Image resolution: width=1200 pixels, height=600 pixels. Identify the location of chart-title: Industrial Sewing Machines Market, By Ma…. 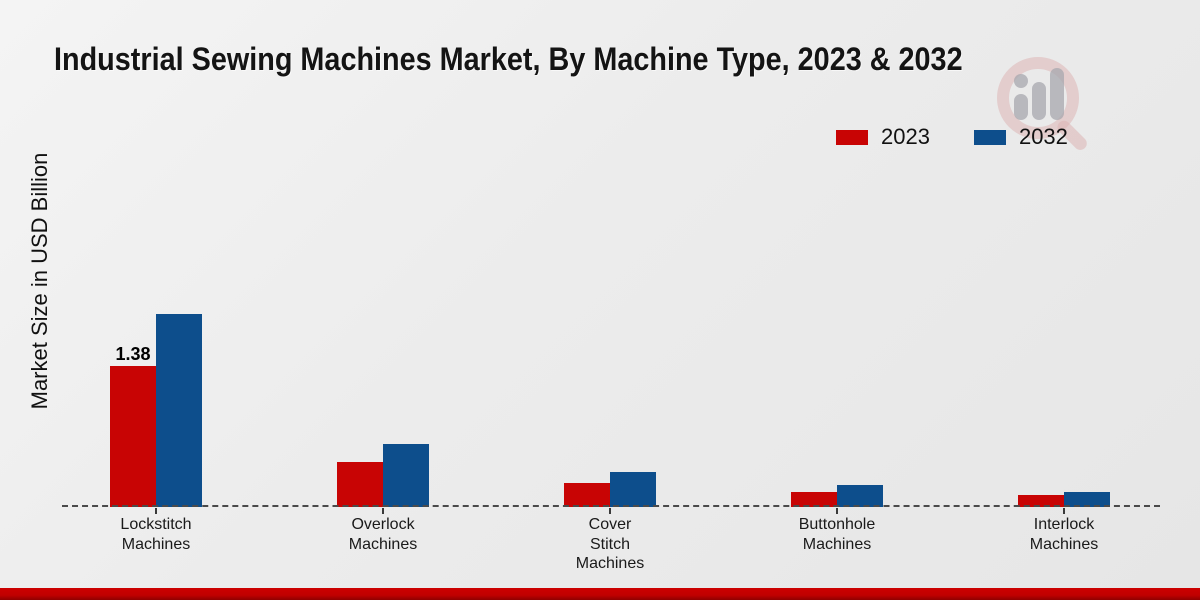
(508, 59).